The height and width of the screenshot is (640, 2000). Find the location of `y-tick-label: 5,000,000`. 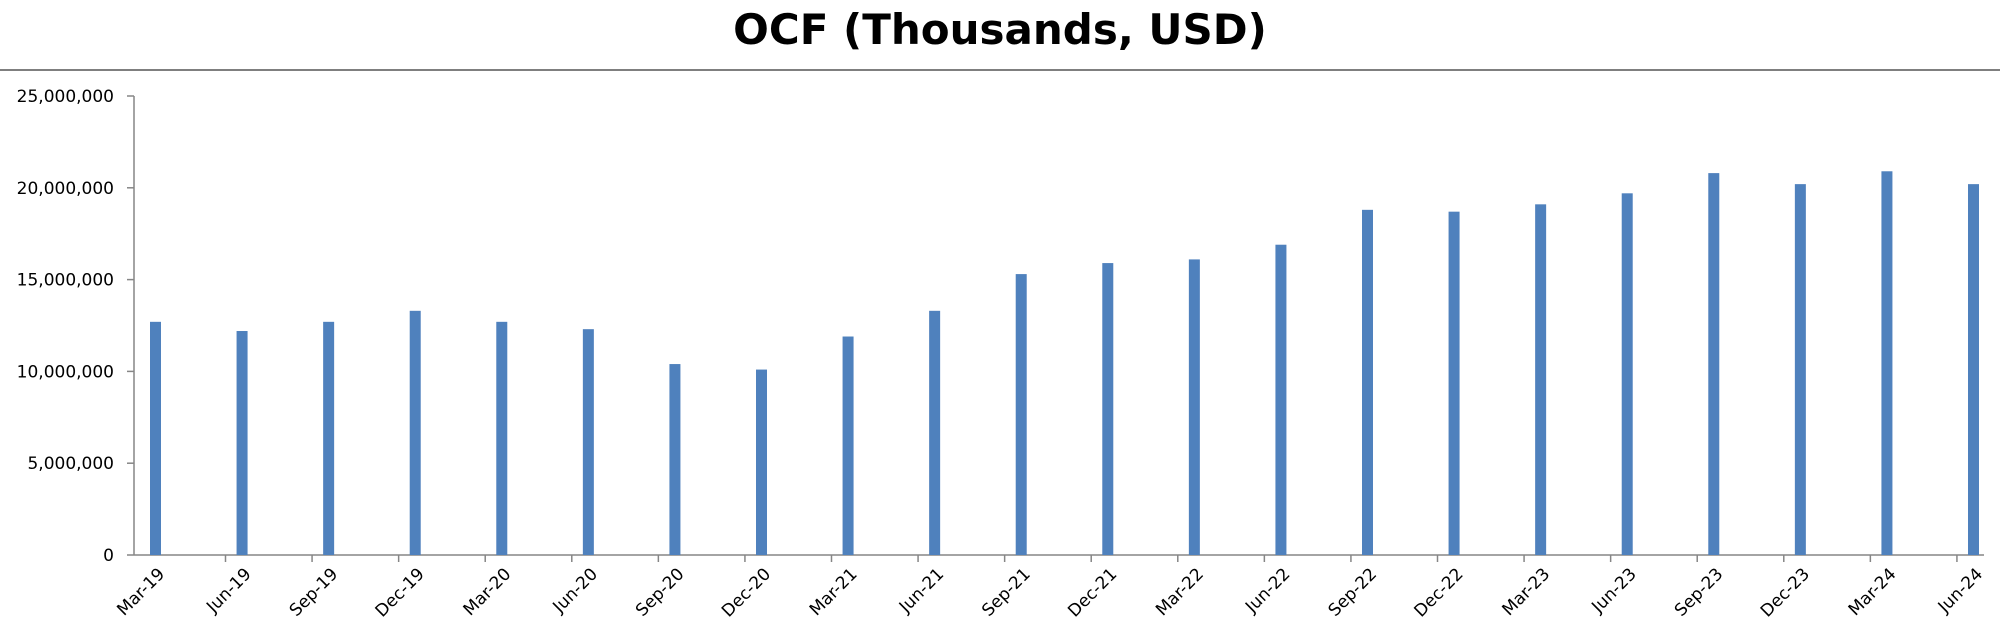

y-tick-label: 5,000,000 is located at coordinates (70, 464).